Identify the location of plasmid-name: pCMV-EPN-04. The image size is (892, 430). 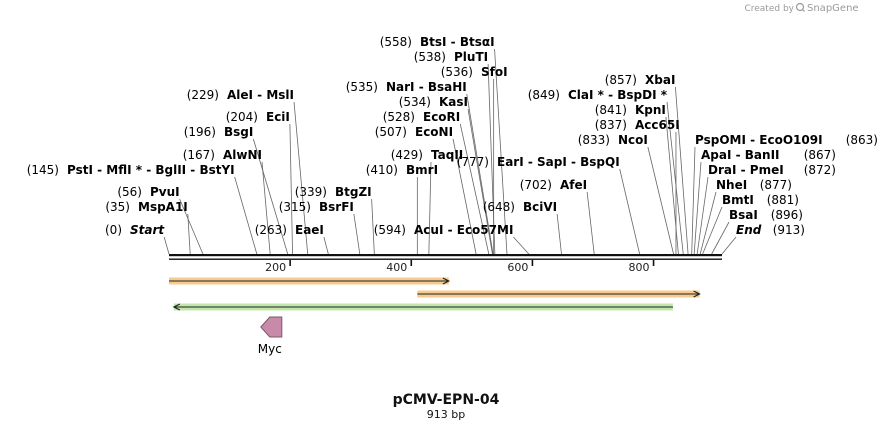
(446, 400).